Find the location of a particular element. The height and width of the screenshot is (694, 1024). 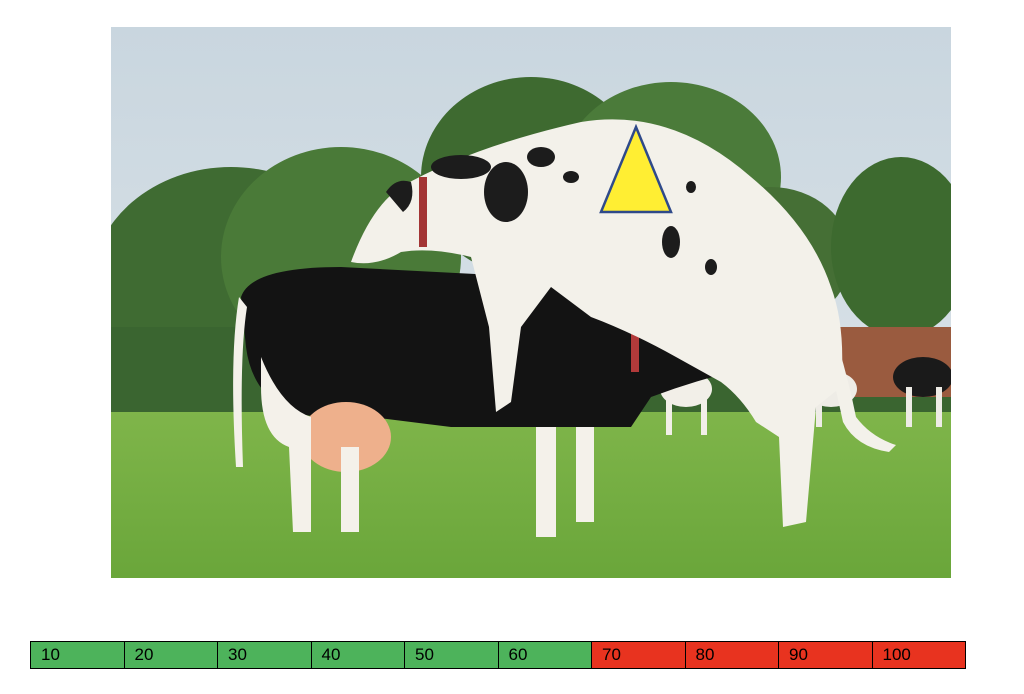

scale-cell-90: 90 is located at coordinates (826, 655).